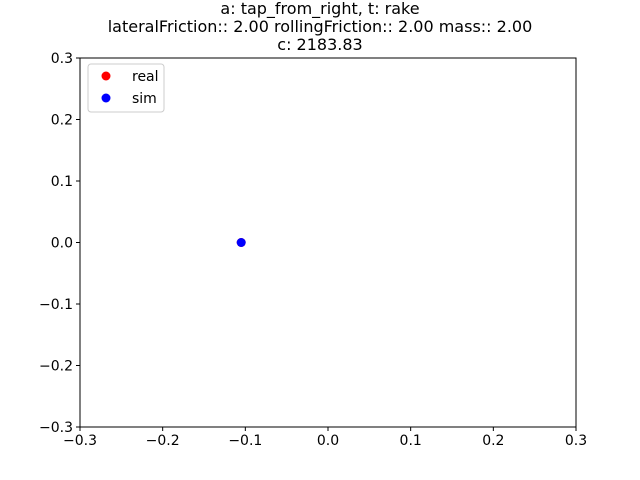 Image resolution: width=640 pixels, height=480 pixels. I want to click on y-tick-label: −0.1, so click(56, 305).